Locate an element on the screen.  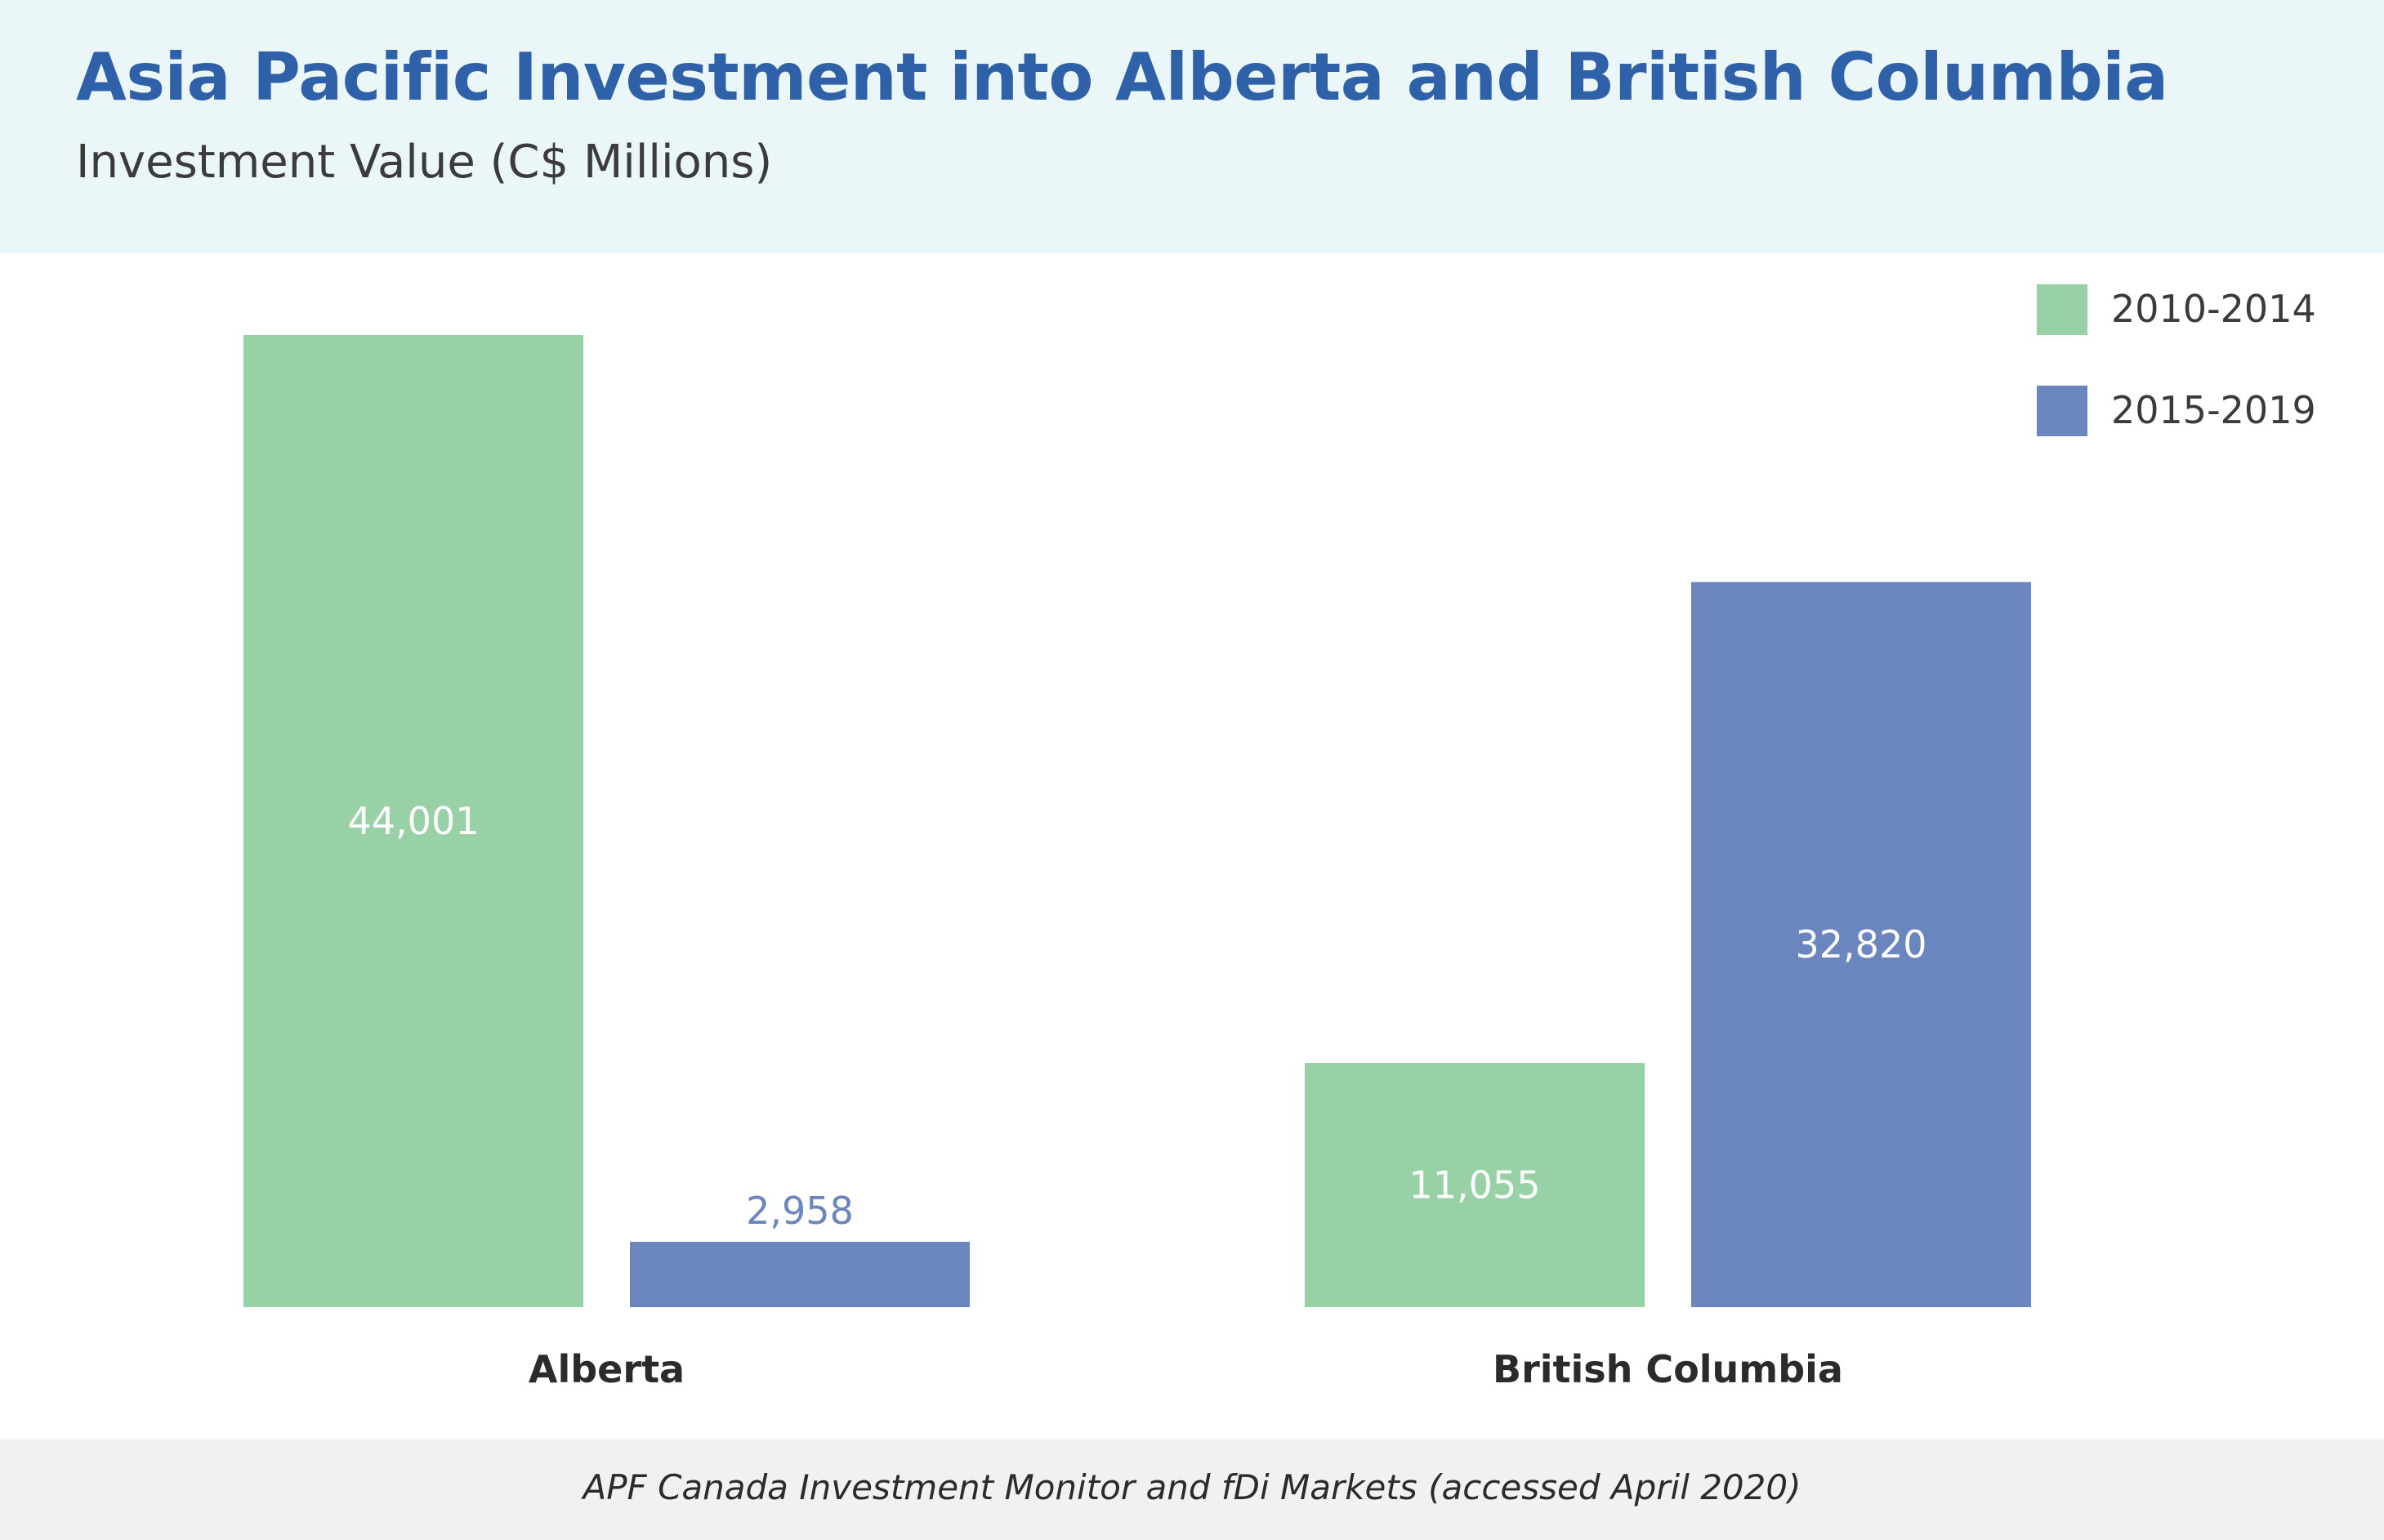
data-label: 11,055 is located at coordinates (1475, 1185).